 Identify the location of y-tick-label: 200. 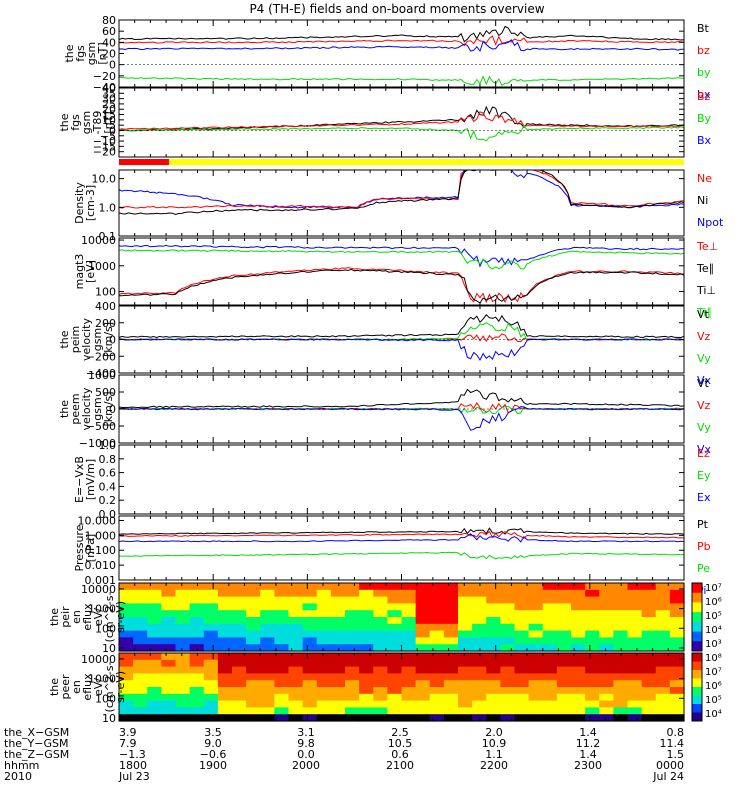
(105, 323).